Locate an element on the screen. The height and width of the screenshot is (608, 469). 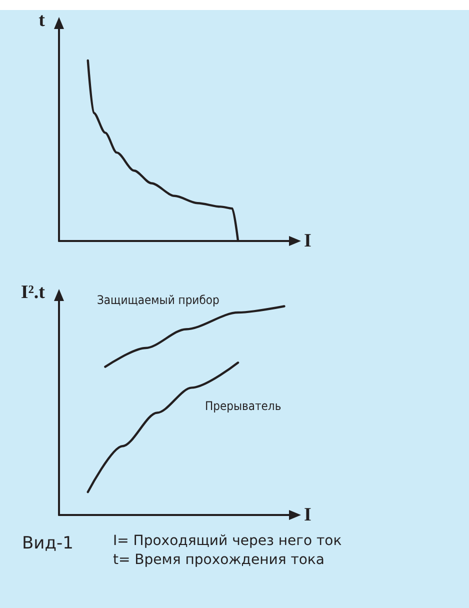
series-label: Защищаемый прибор is located at coordinates (158, 300).